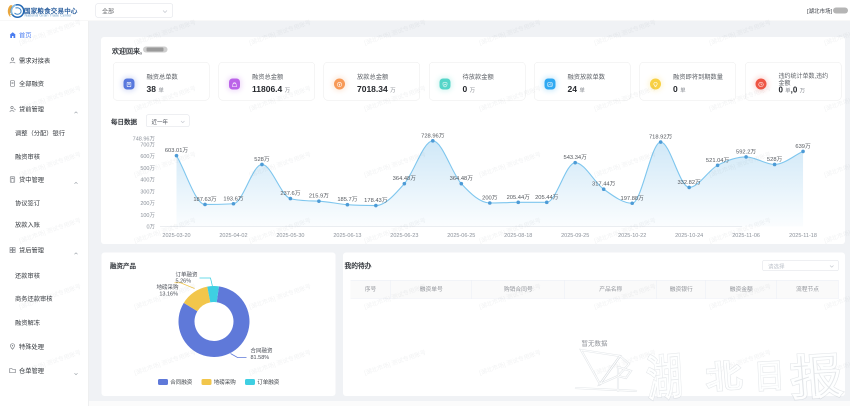 The height and width of the screenshot is (409, 850). Describe the element at coordinates (376, 200) in the screenshot. I see `svg-text: 178.43万` at that location.